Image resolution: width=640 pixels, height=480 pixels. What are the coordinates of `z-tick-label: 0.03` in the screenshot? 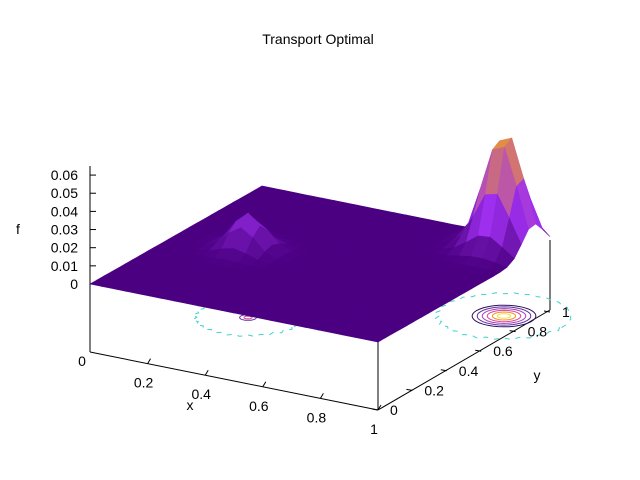 It's located at (64, 230).